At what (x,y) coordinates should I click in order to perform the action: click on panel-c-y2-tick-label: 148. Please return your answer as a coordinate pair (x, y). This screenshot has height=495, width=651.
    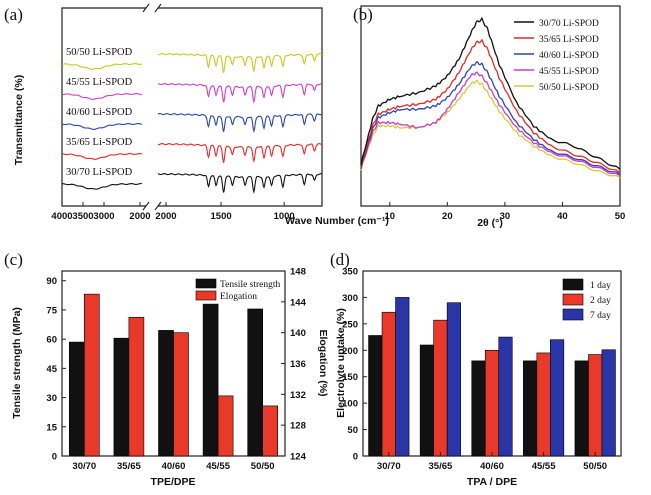
    Looking at the image, I should click on (298, 272).